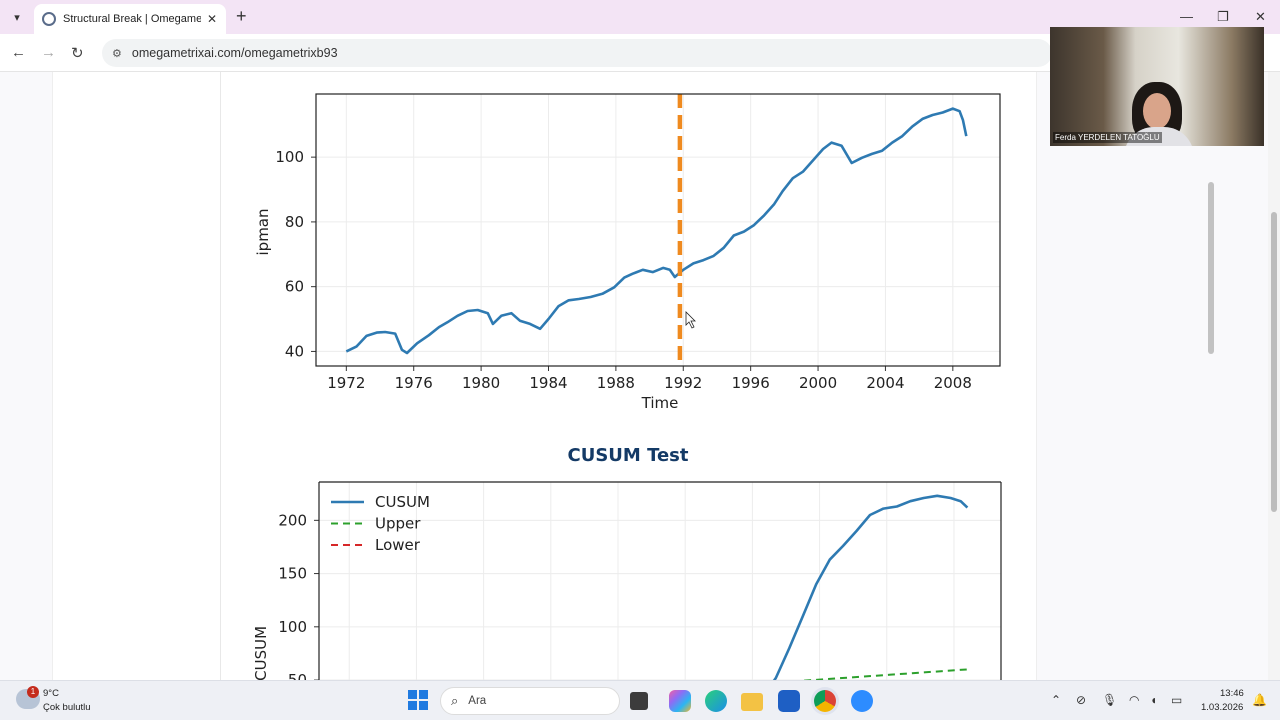 The width and height of the screenshot is (1280, 720). What do you see at coordinates (212, 19) in the screenshot?
I see `tab-close-icon: ✕` at bounding box center [212, 19].